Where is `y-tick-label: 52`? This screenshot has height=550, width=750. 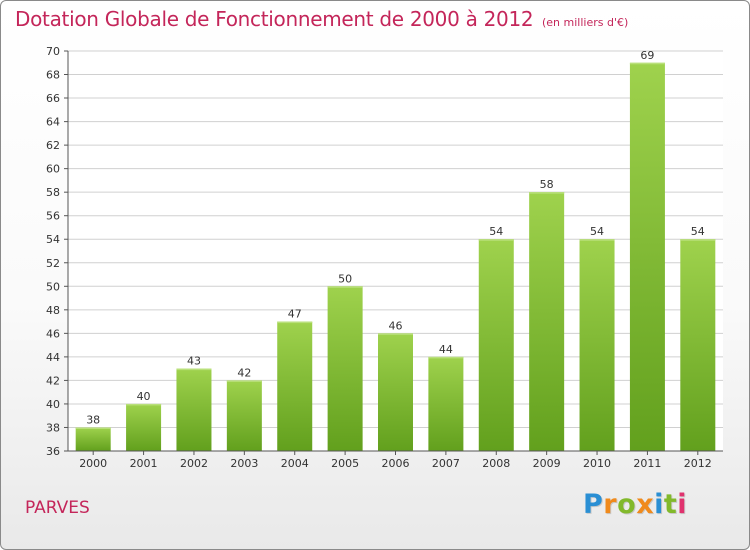 y-tick-label: 52 is located at coordinates (53, 263).